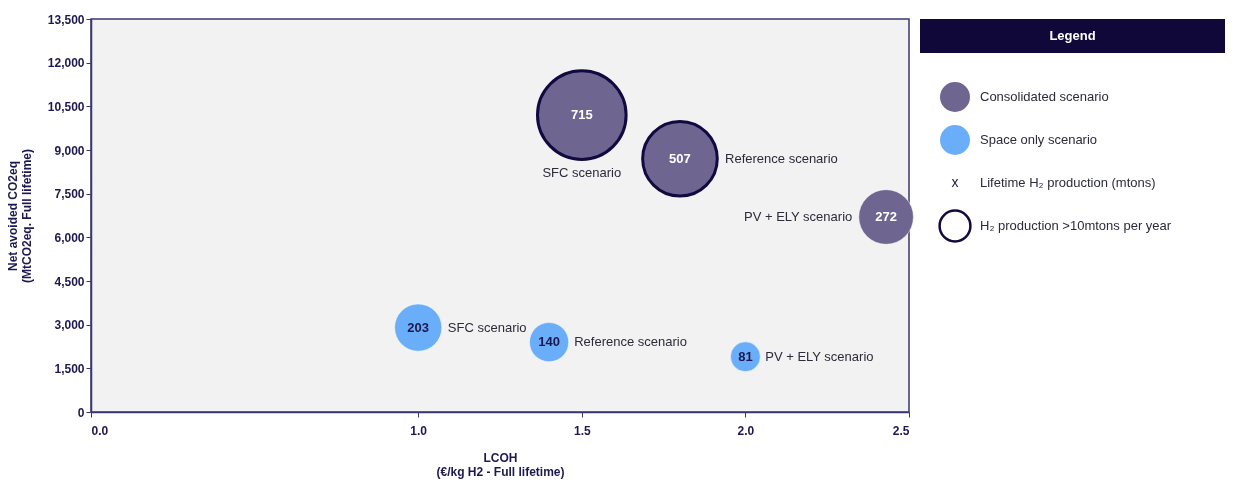 The image size is (1247, 489). I want to click on legend-label: Consolidated scenario, so click(1044, 96).